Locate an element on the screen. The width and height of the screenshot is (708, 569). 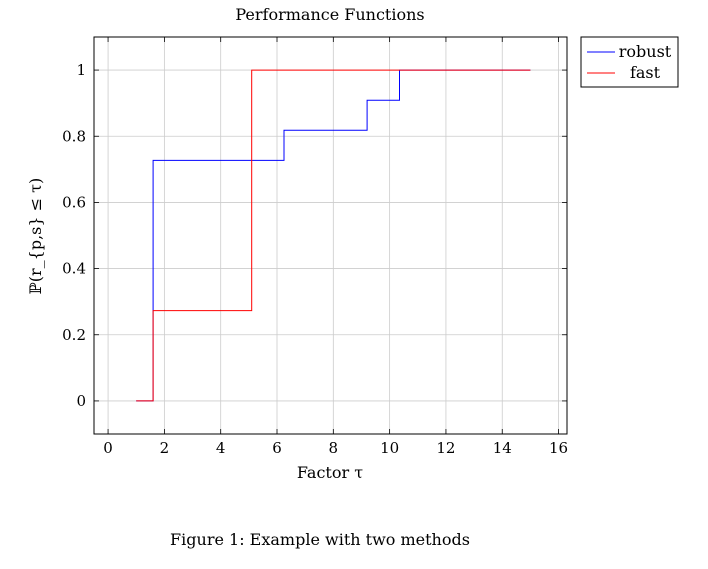
x-tick-label: 10 is located at coordinates (389, 448).